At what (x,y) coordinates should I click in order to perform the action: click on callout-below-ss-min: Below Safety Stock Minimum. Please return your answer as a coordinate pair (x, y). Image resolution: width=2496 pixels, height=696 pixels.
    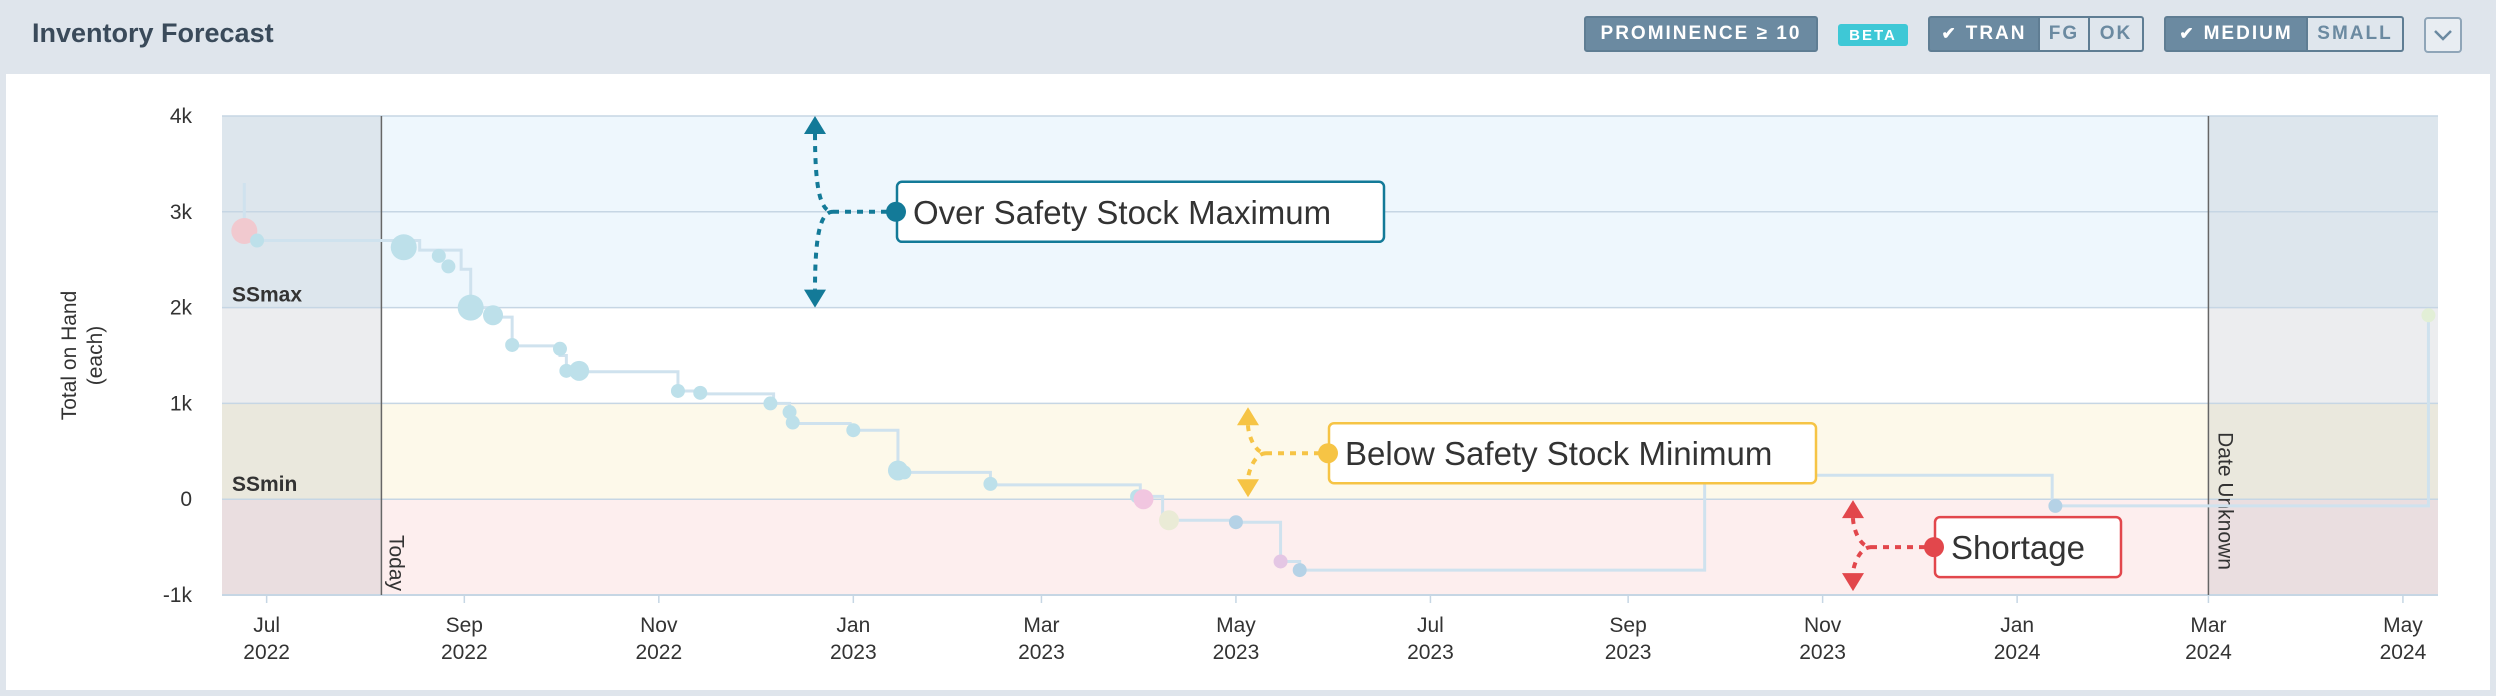
    Looking at the image, I should click on (1527, 452).